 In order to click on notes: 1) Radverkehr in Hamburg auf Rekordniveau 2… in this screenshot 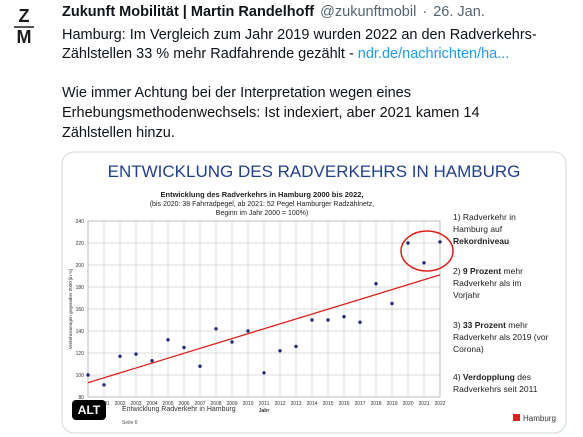, I will do `click(501, 303)`.